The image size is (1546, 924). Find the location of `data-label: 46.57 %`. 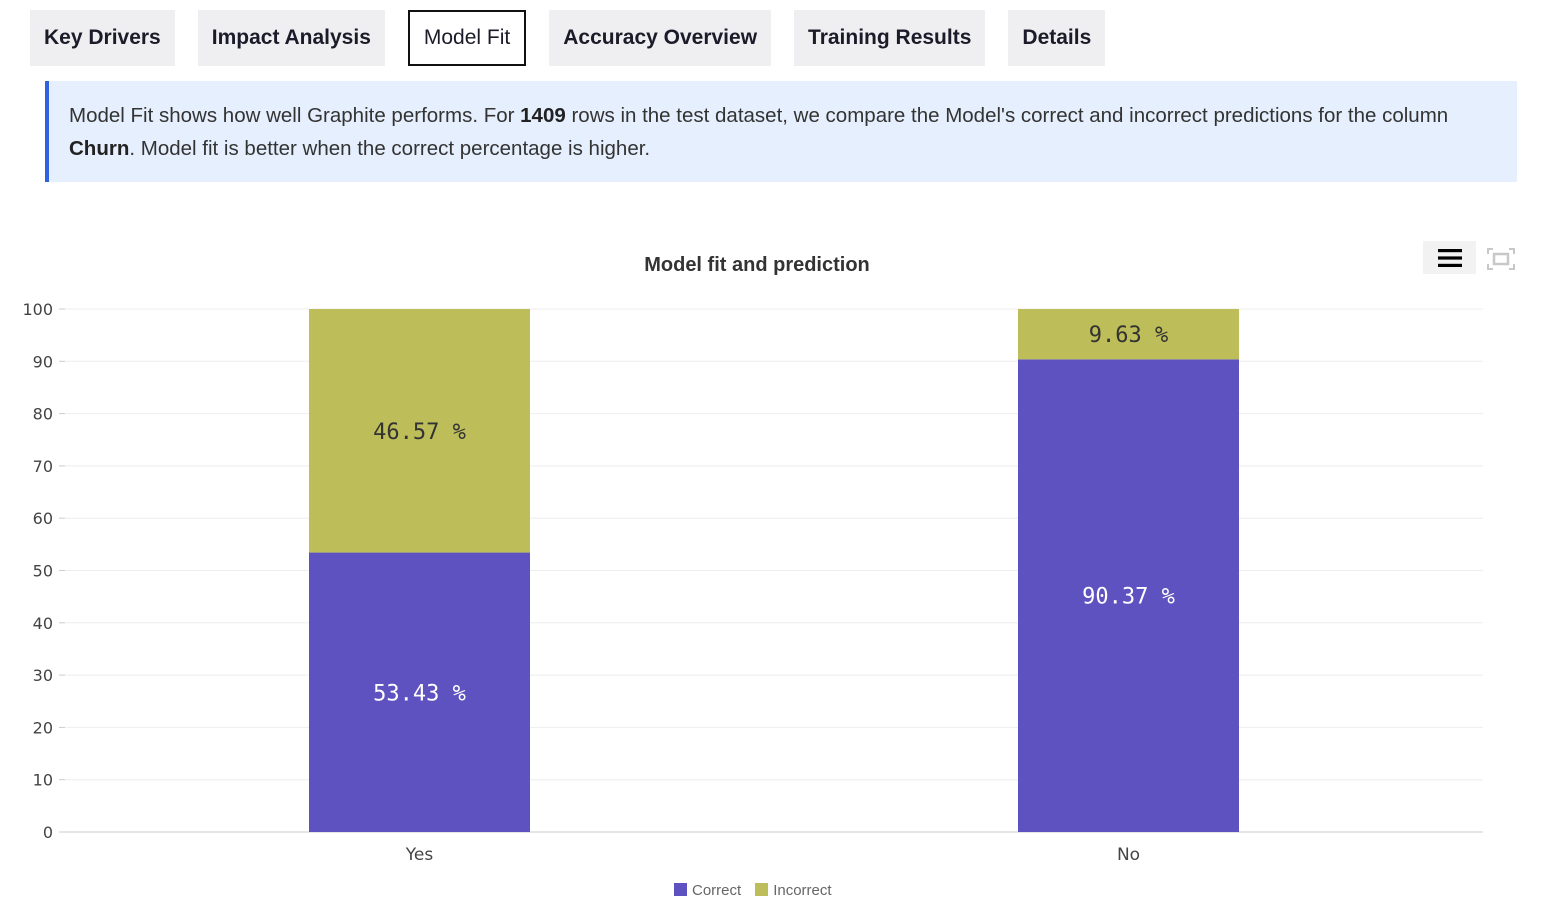

data-label: 46.57 % is located at coordinates (419, 432).